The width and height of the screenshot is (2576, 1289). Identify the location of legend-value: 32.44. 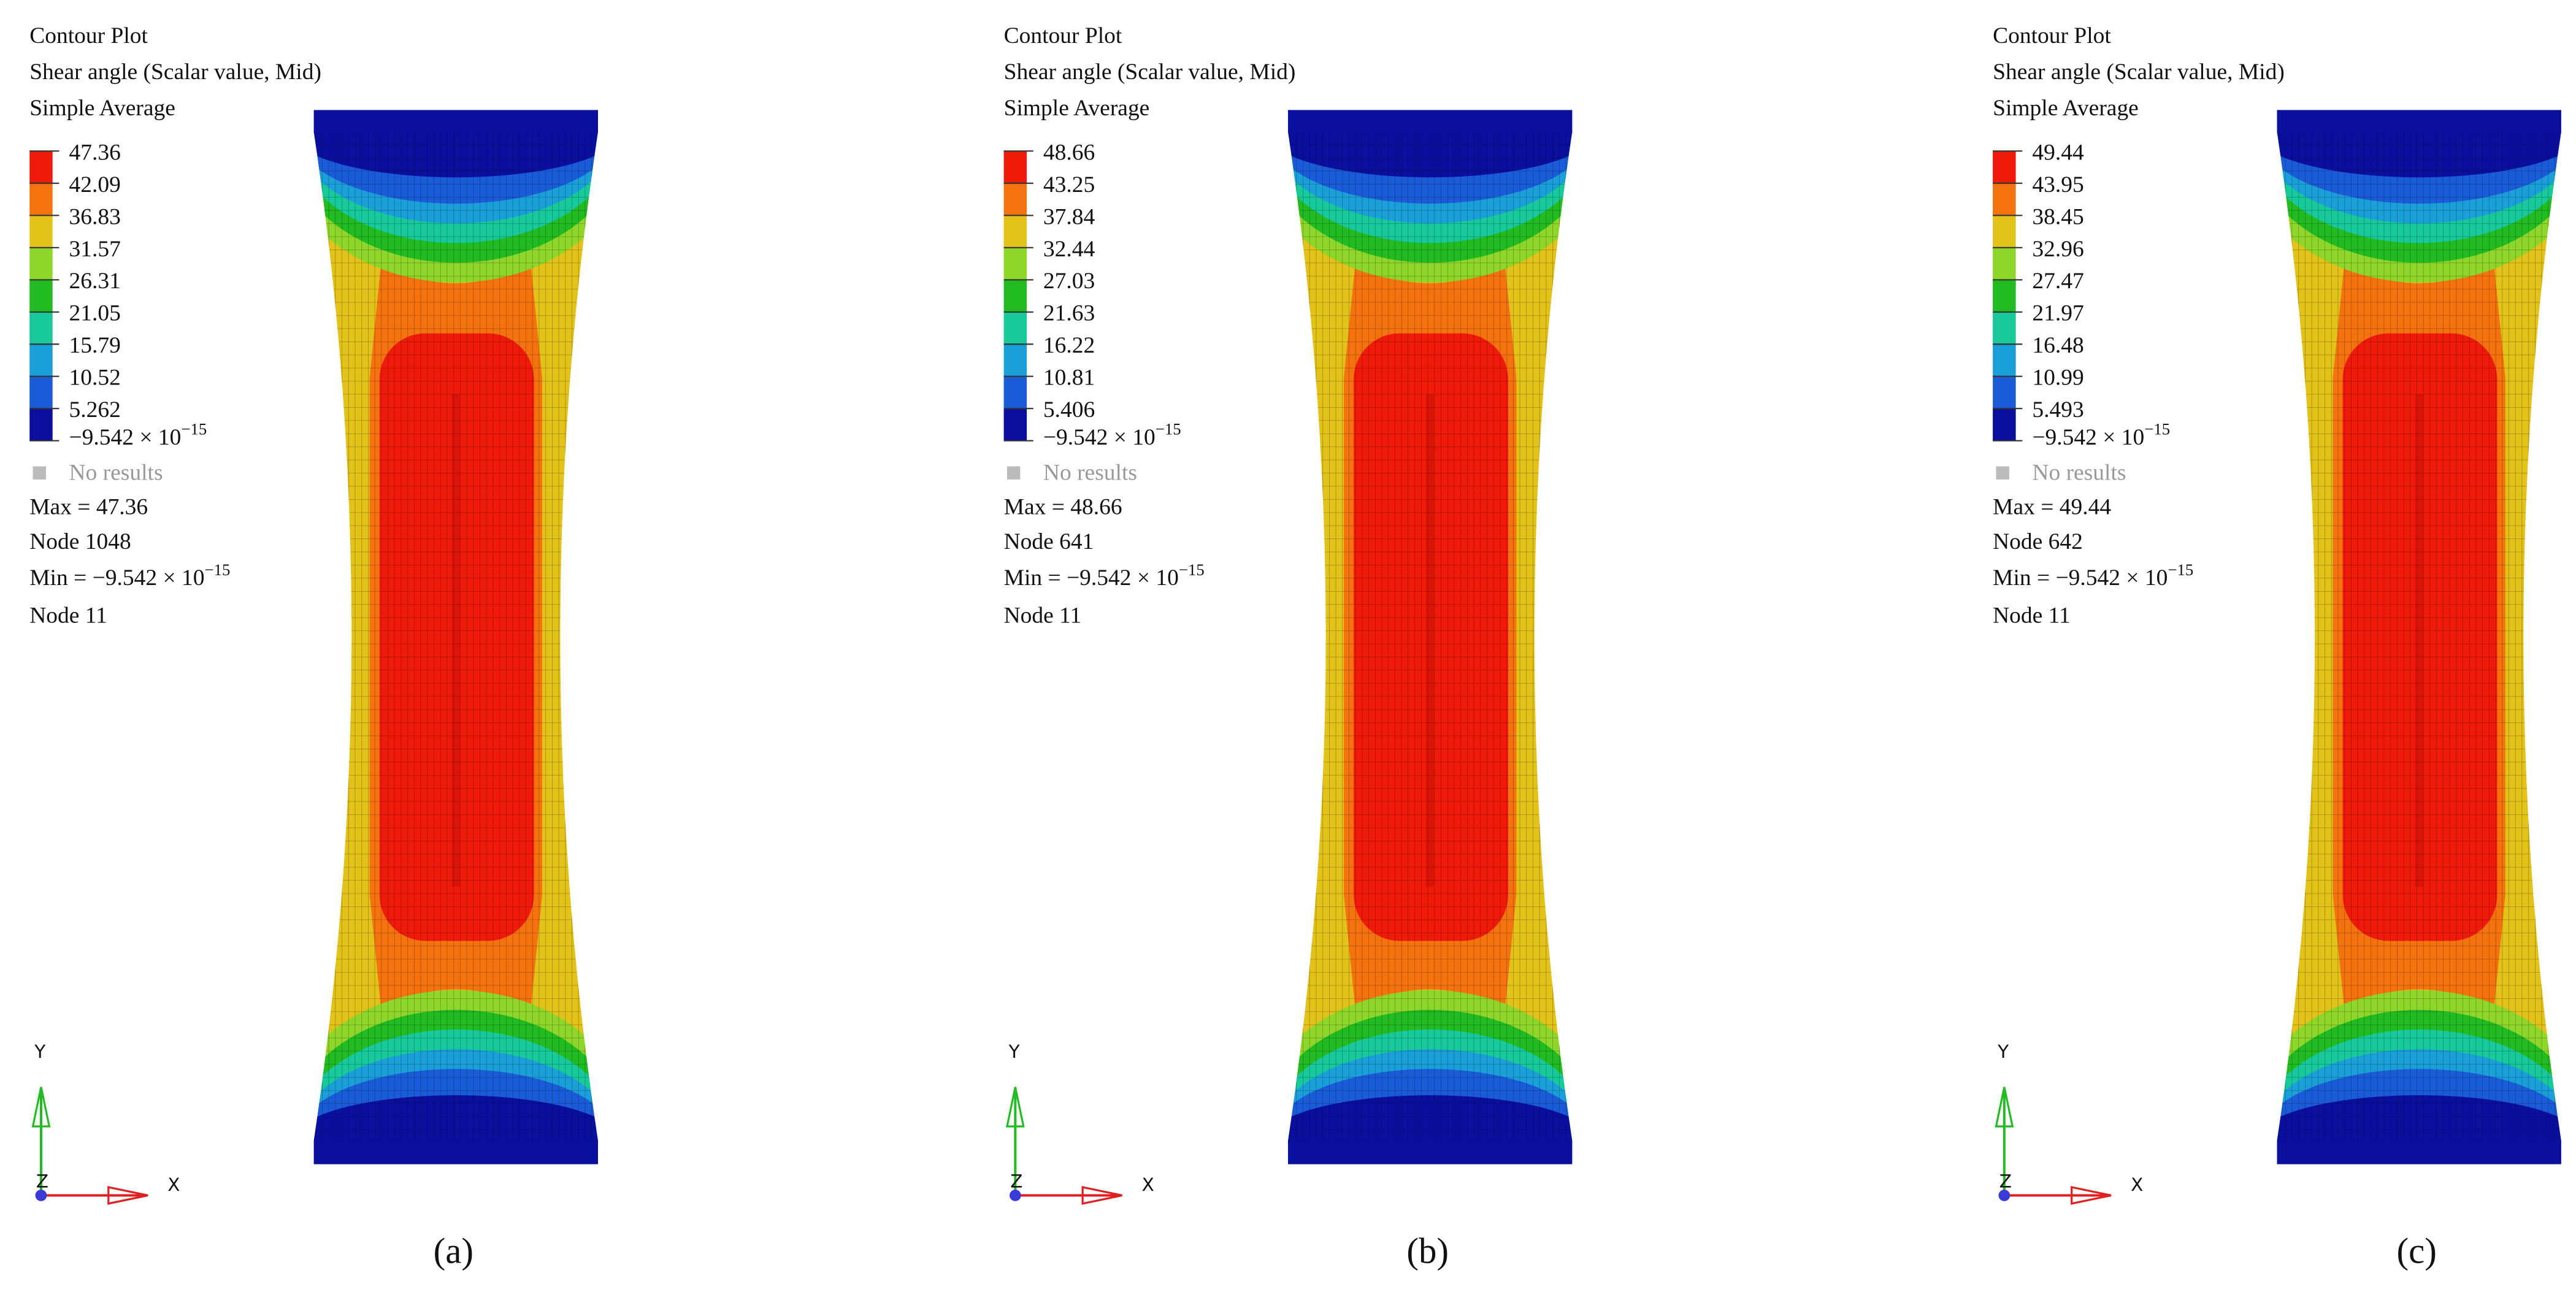
(1069, 250).